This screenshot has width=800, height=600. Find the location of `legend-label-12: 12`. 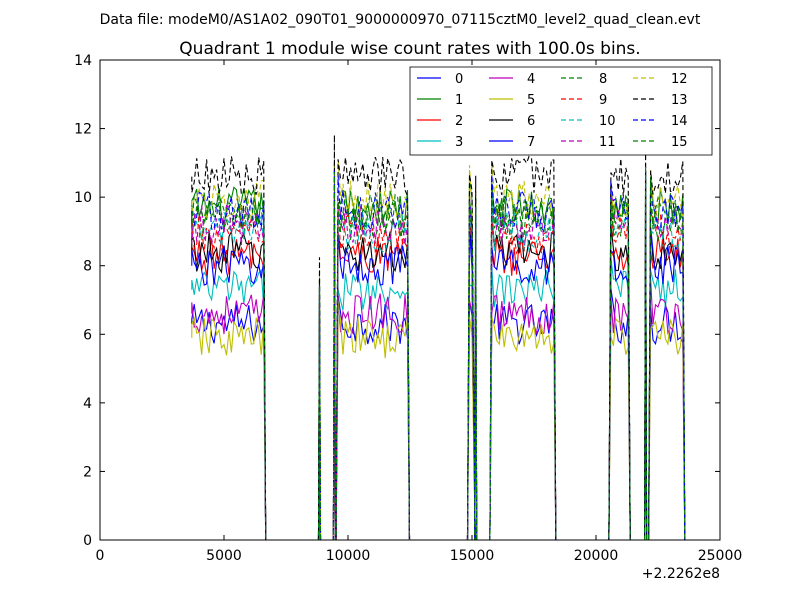

legend-label-12: 12 is located at coordinates (679, 79).